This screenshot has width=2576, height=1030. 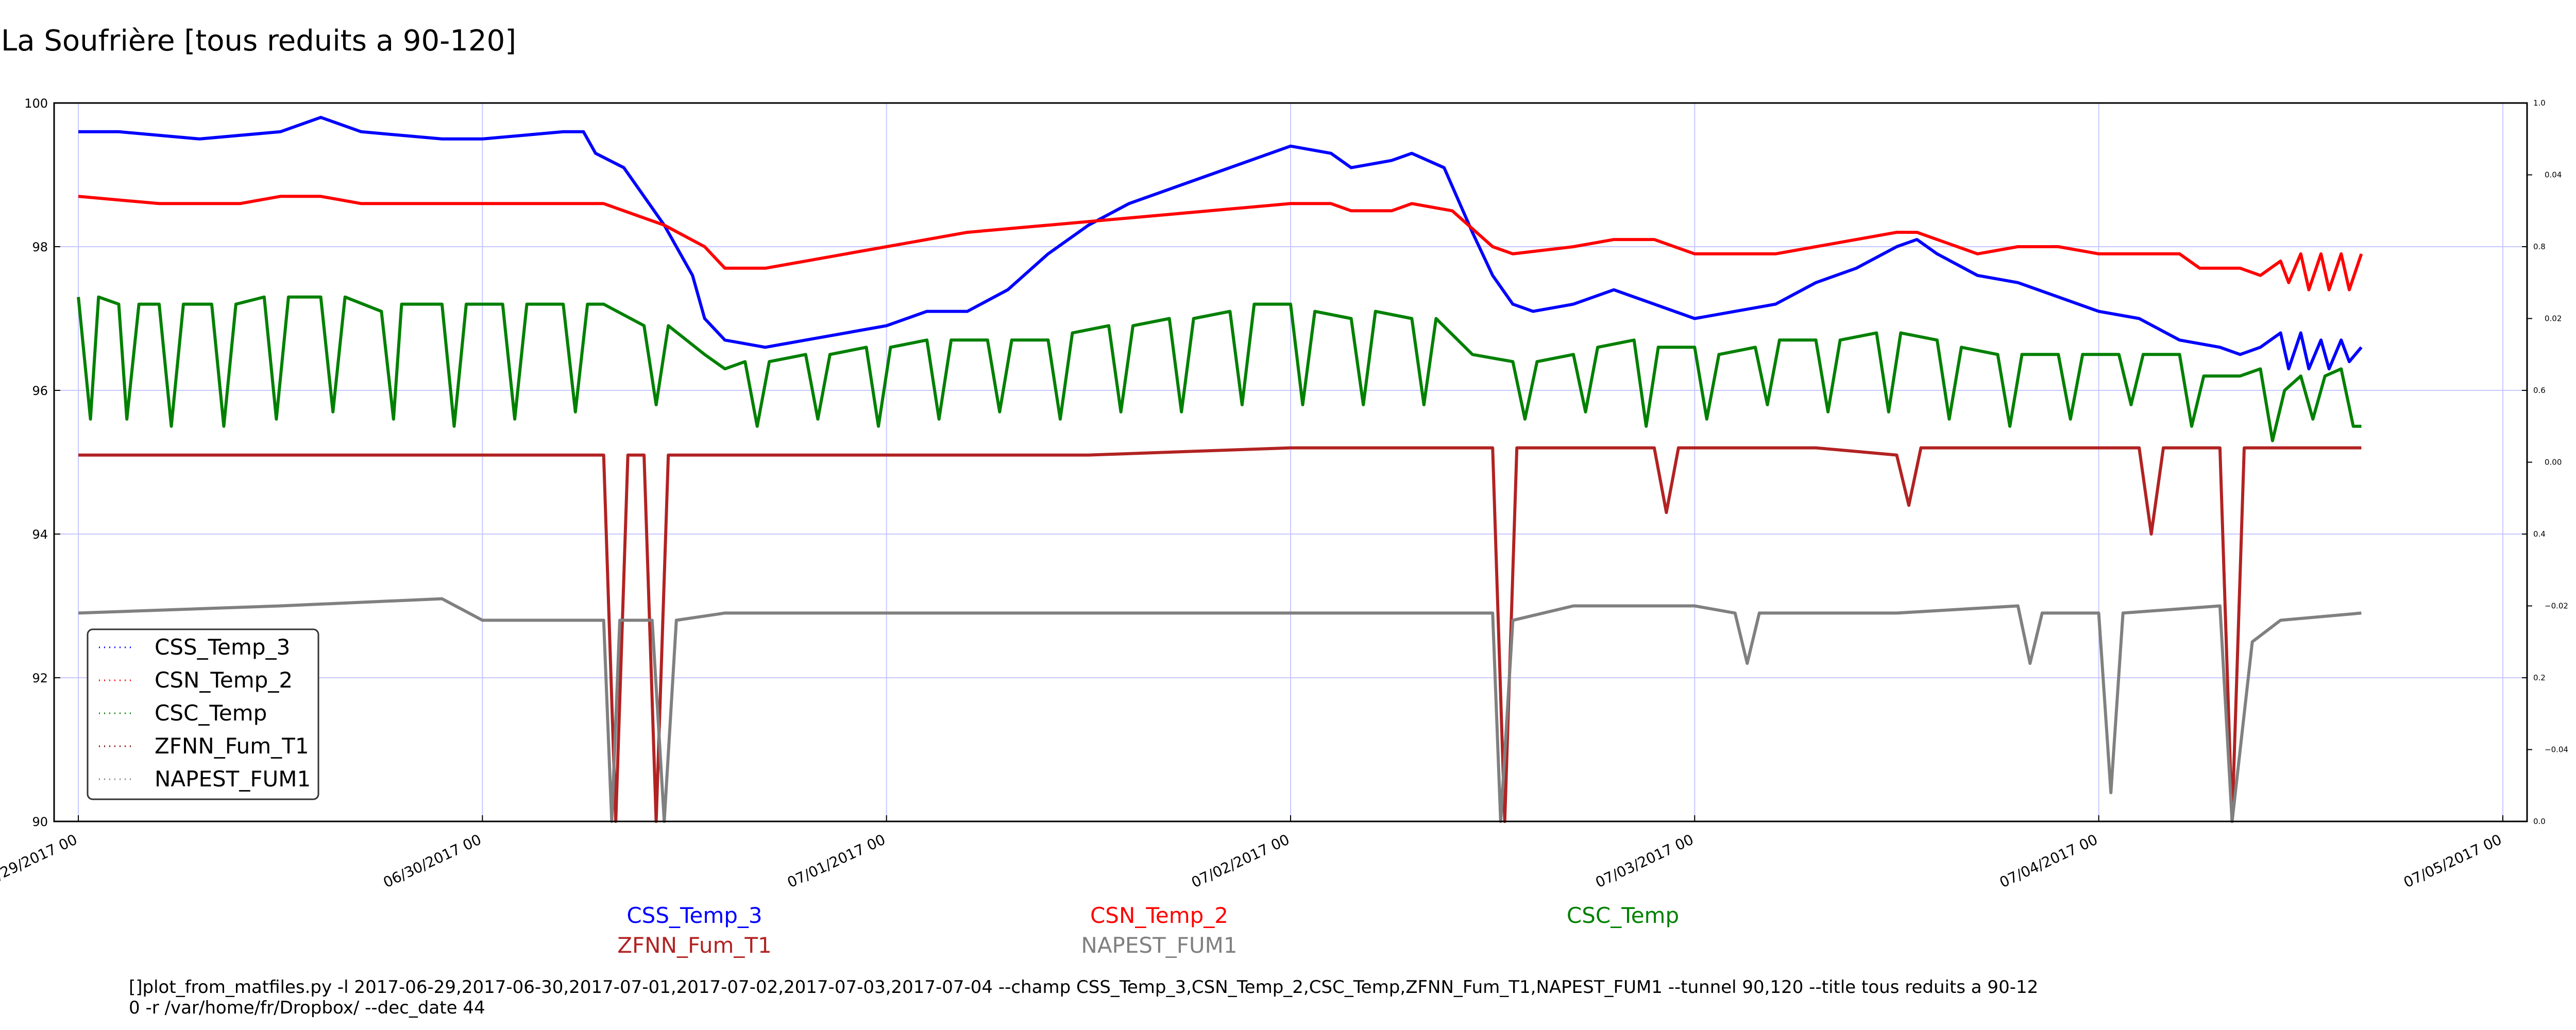 I want to click on right-tick-label: 0.6, so click(x=2539, y=390).